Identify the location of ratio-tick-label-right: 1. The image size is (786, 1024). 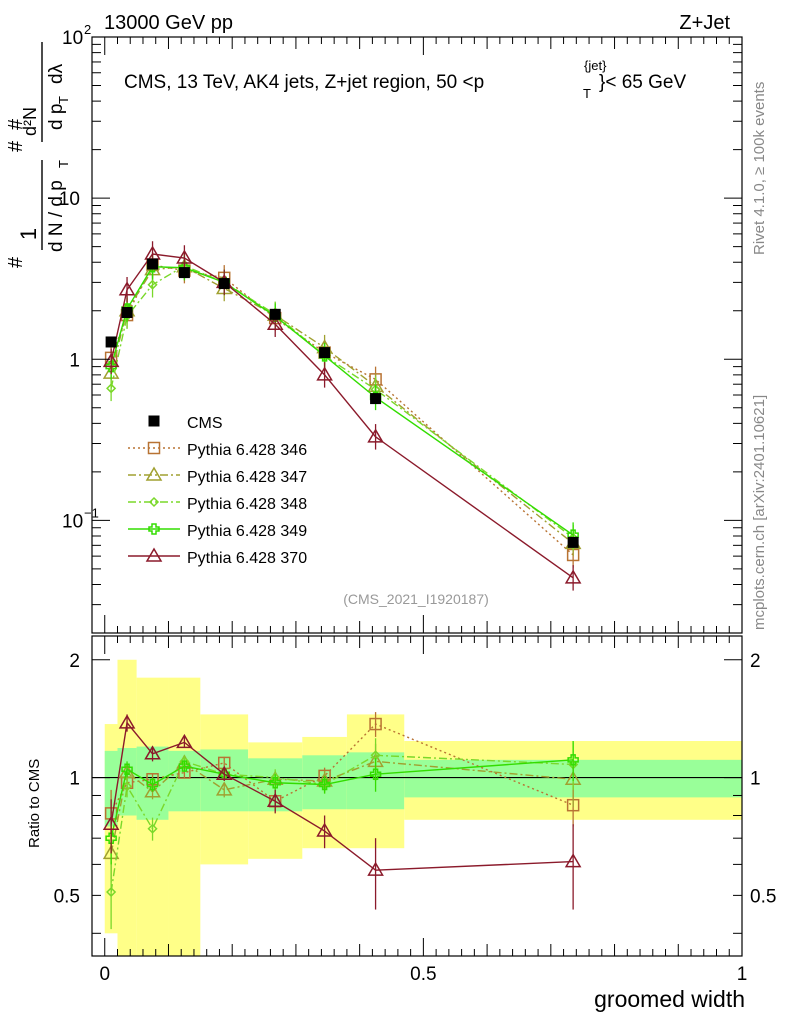
(755, 779).